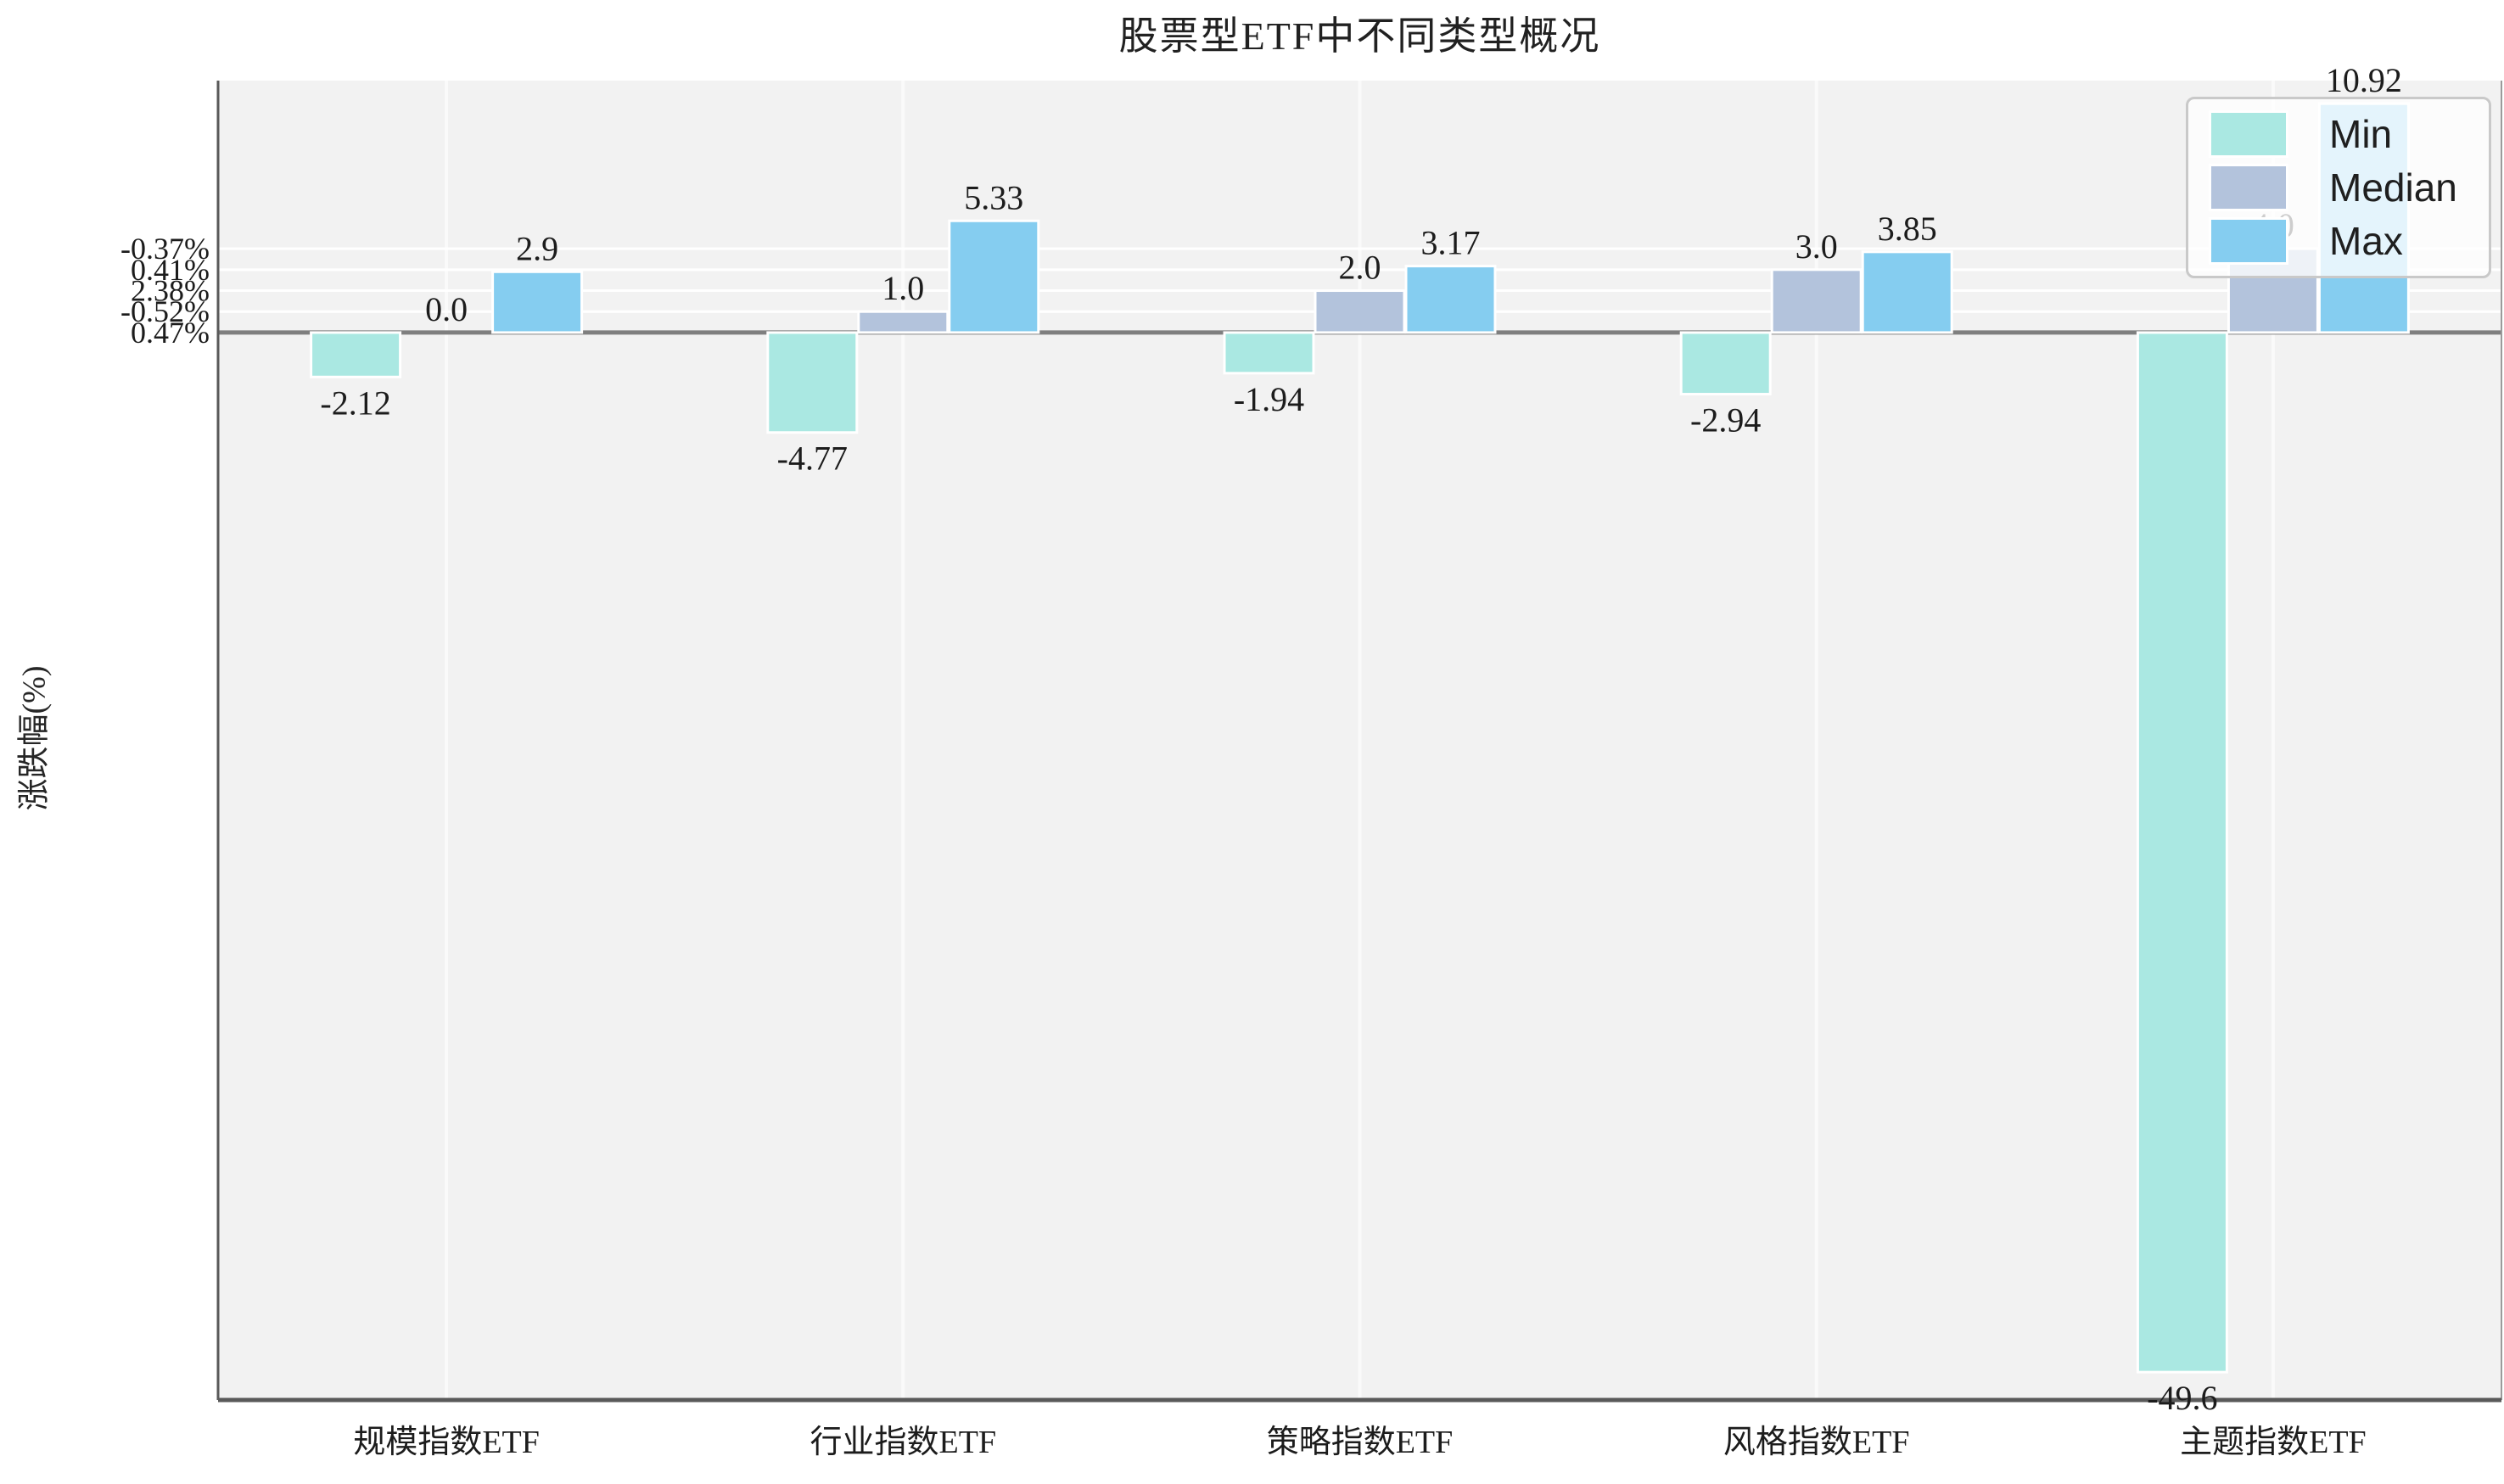 Image resolution: width=2504 pixels, height=1484 pixels. What do you see at coordinates (170, 270) in the screenshot?
I see `y-tick-label: 0.41%` at bounding box center [170, 270].